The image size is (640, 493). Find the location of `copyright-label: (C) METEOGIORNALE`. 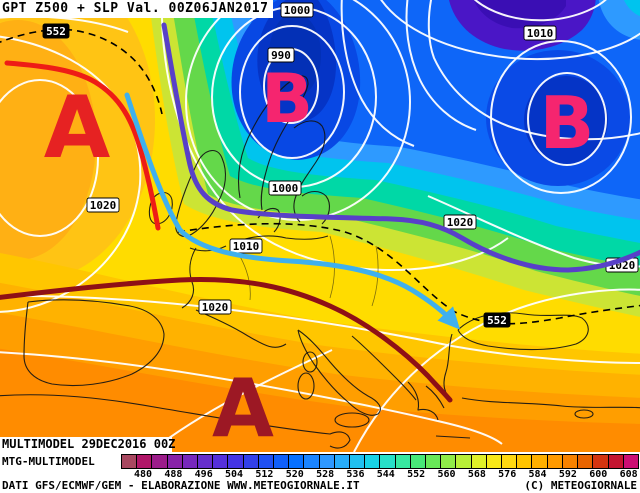

copyright-label: (C) METEOGIORNALE is located at coordinates (580, 485).